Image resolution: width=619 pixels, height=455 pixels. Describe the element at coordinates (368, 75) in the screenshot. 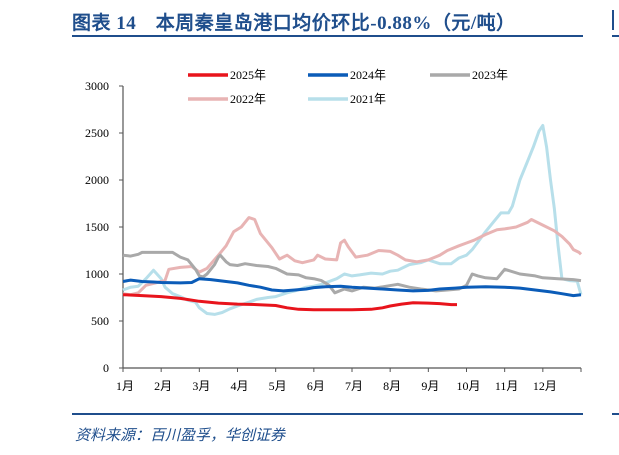

I see `legend-label: 2024年` at that location.